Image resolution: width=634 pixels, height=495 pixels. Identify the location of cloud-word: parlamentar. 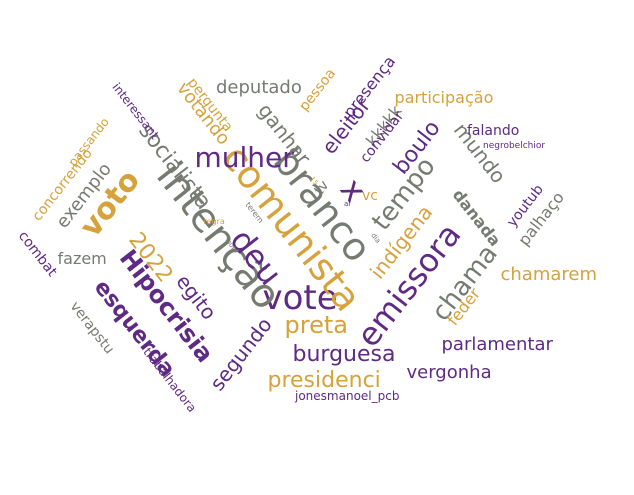
(497, 344).